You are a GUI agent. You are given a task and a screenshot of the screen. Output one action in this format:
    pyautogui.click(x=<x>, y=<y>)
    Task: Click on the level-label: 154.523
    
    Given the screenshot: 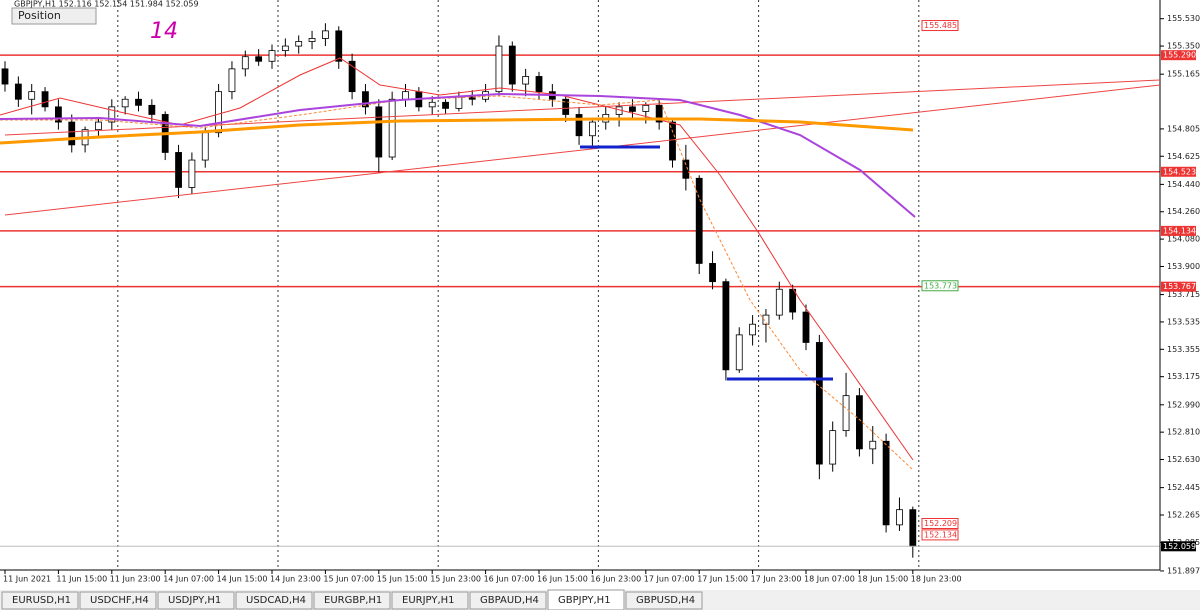 What is the action you would take?
    pyautogui.click(x=1179, y=171)
    